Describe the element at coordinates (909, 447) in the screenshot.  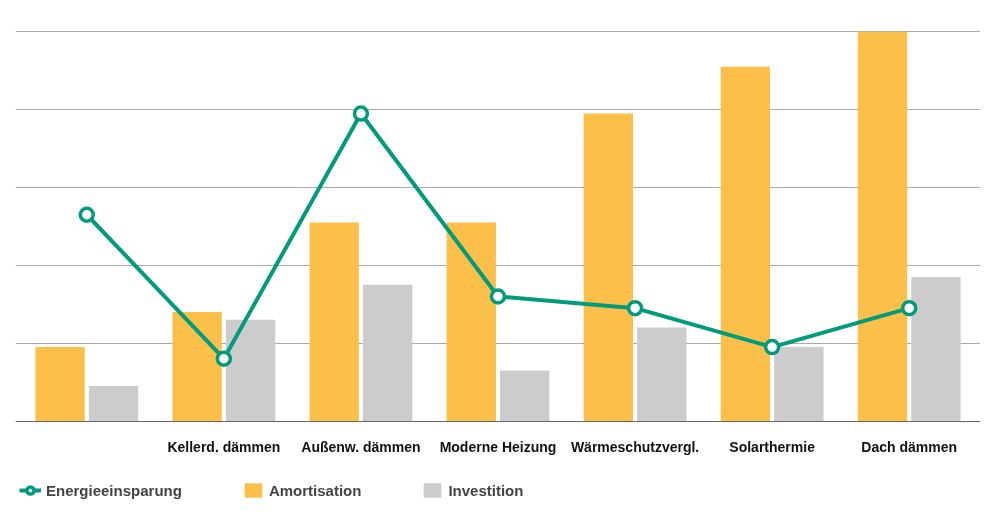
I see `x-tick-label: Dach dämmen` at that location.